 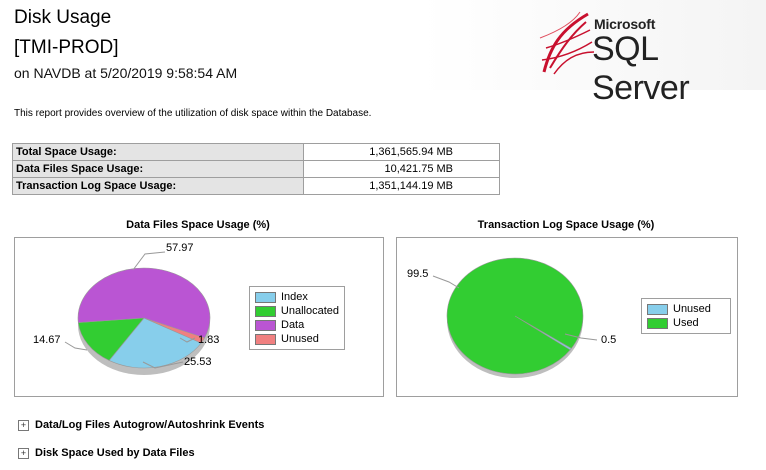 I want to click on legend-label: Index, so click(x=294, y=297).